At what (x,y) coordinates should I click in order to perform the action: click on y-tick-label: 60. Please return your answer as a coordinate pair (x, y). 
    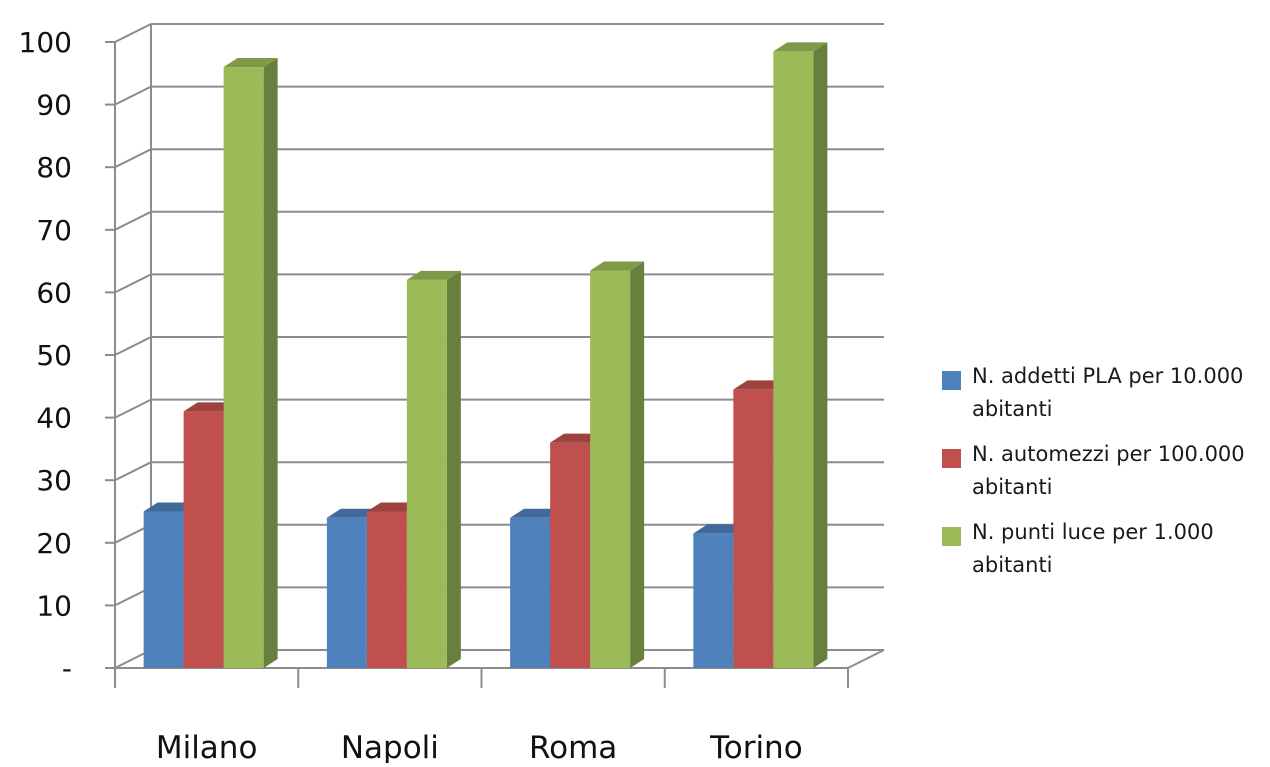
    Looking at the image, I should click on (54, 292).